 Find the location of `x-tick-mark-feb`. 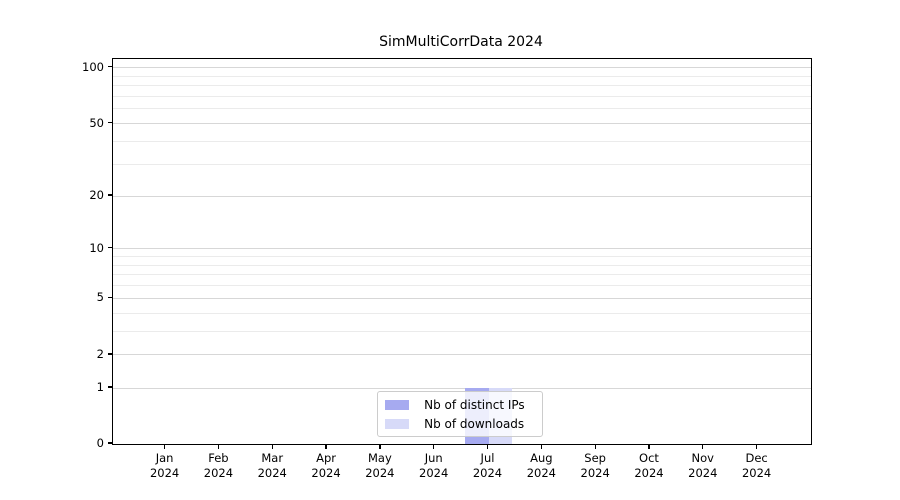

x-tick-mark-feb is located at coordinates (218, 447).